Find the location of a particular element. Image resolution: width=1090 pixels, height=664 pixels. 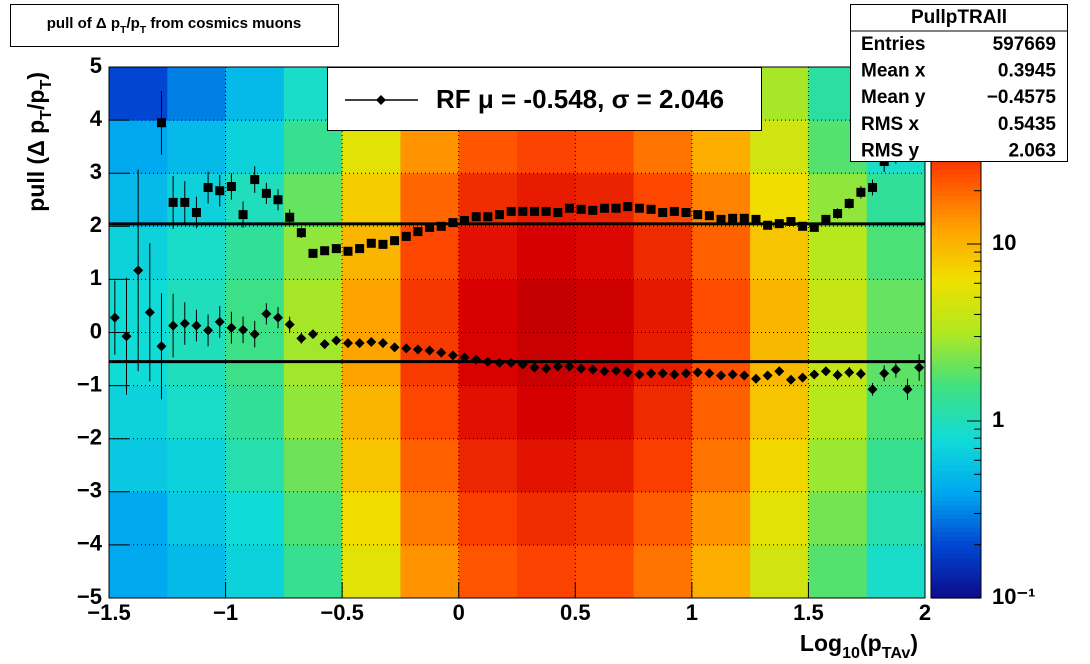

y-tick-label: 4 is located at coordinates (96, 118).